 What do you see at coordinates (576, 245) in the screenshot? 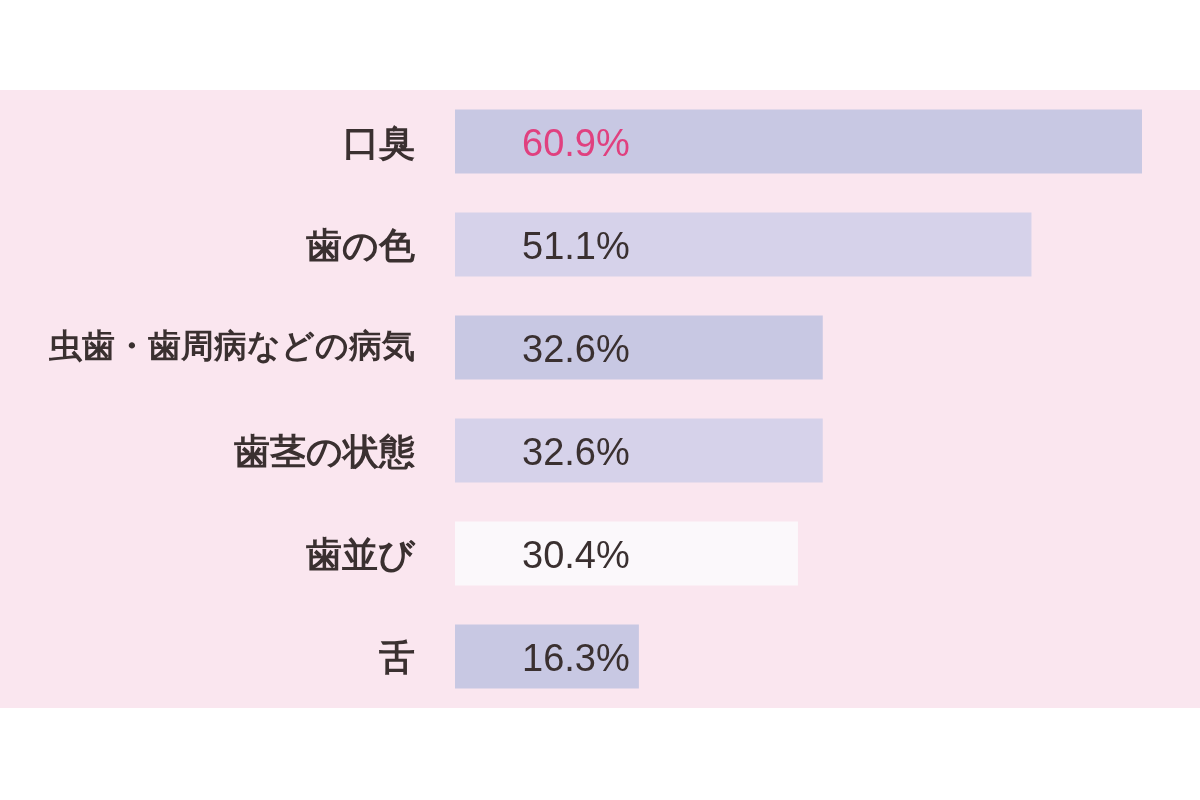
I see `data-label: 51.1%` at bounding box center [576, 245].